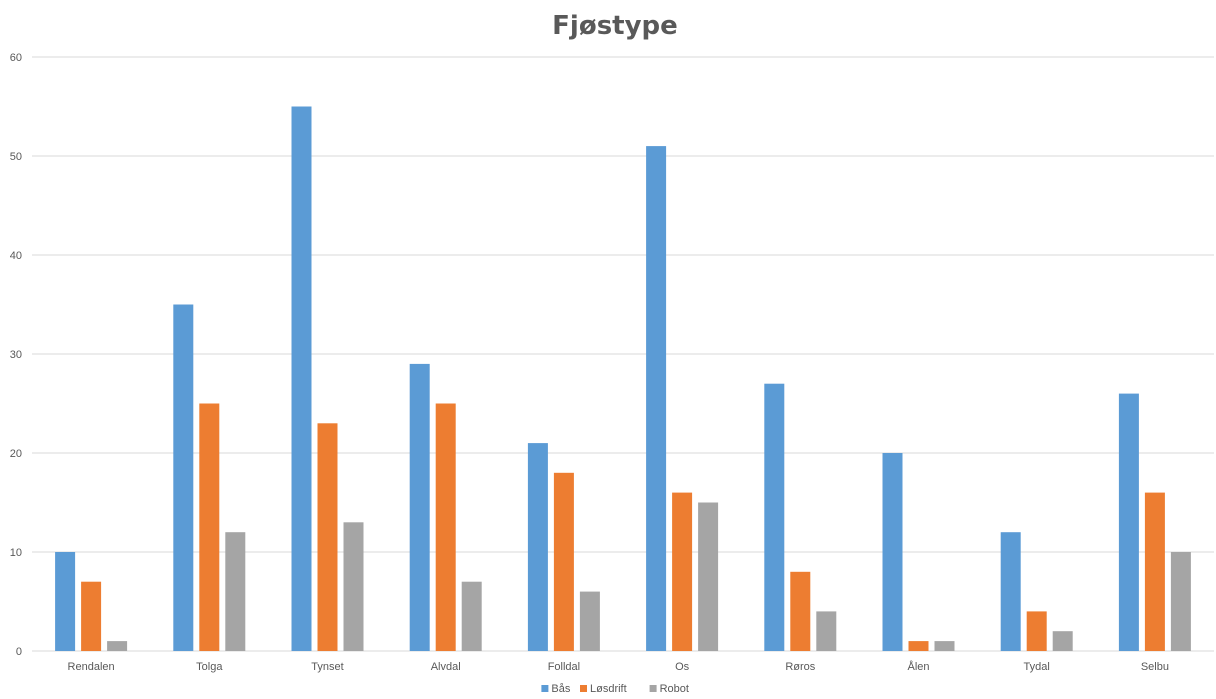 This screenshot has width=1216, height=699. I want to click on bar-robot-folldal, so click(589, 621).